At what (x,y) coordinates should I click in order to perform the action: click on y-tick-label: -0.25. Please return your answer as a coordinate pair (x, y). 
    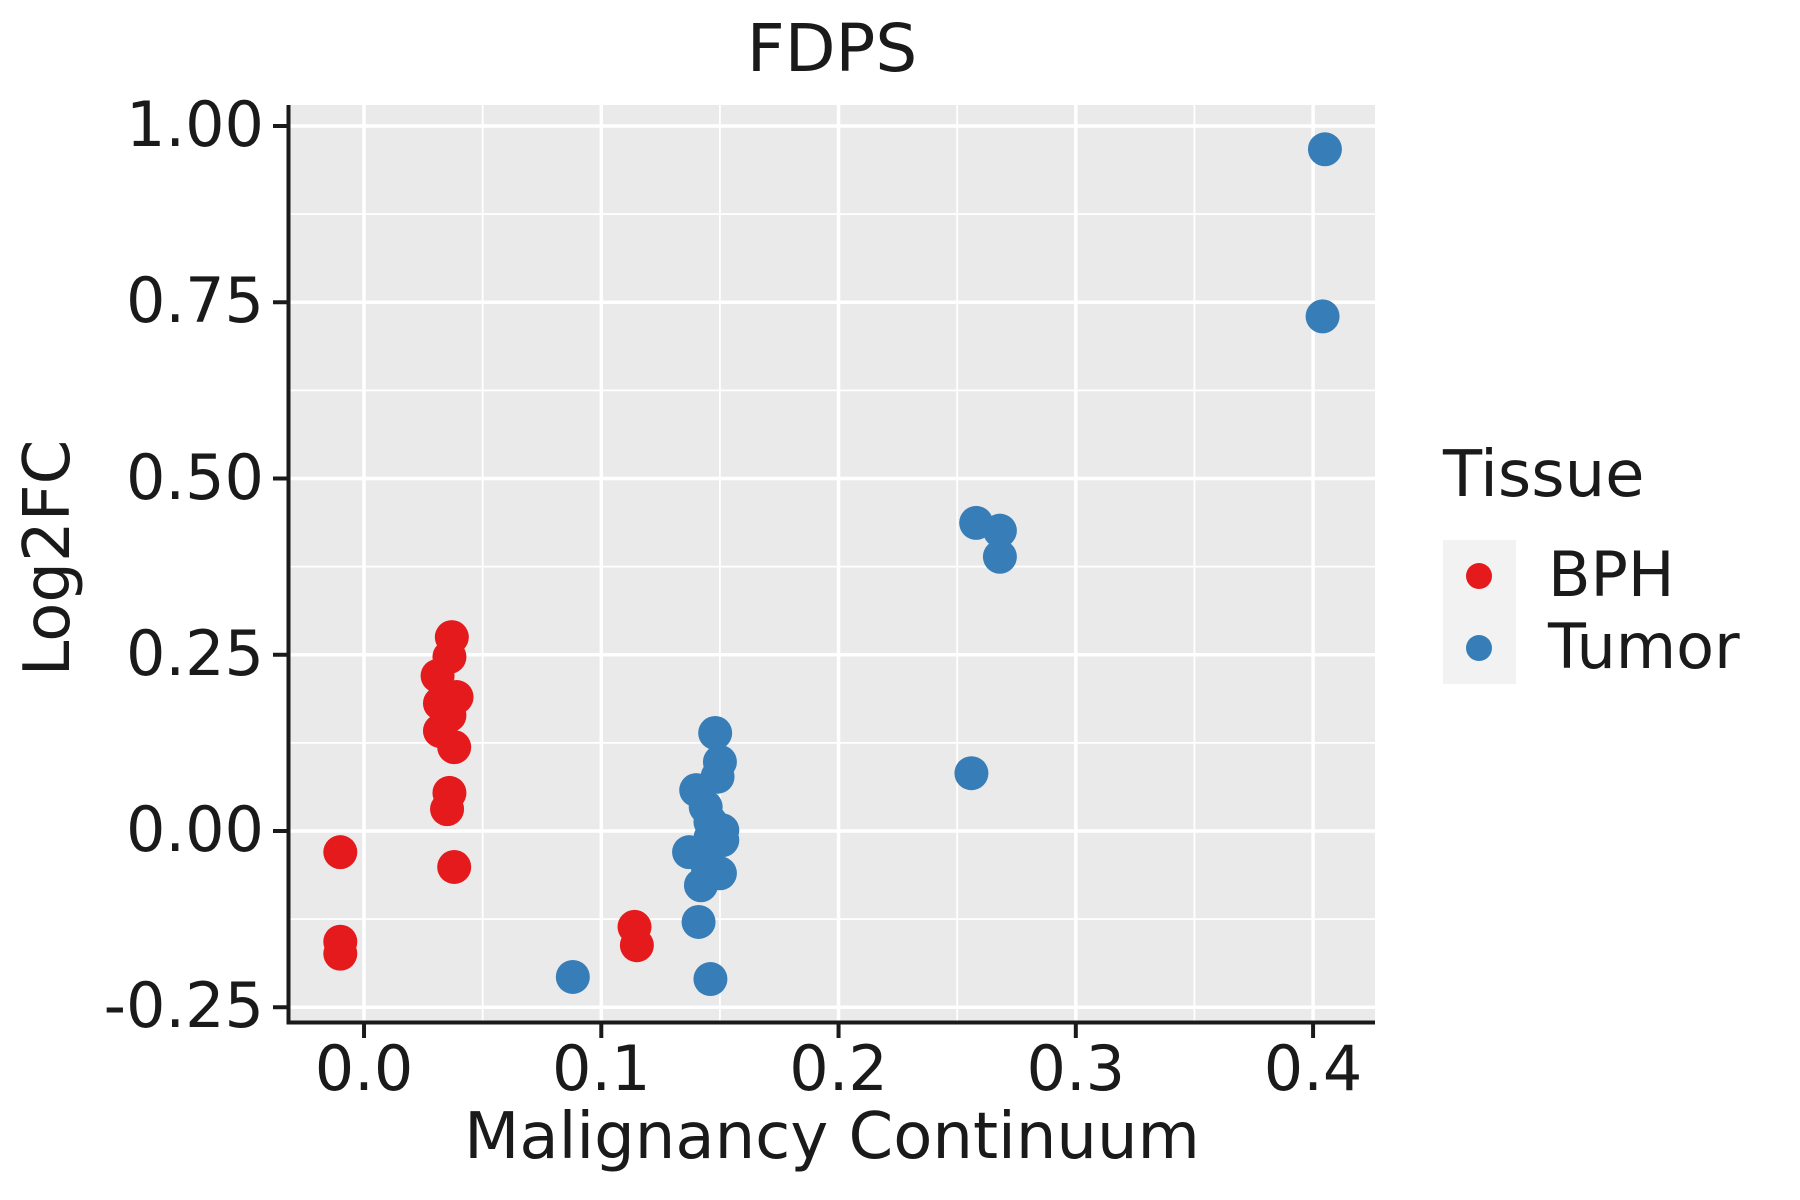
    Looking at the image, I should click on (183, 1006).